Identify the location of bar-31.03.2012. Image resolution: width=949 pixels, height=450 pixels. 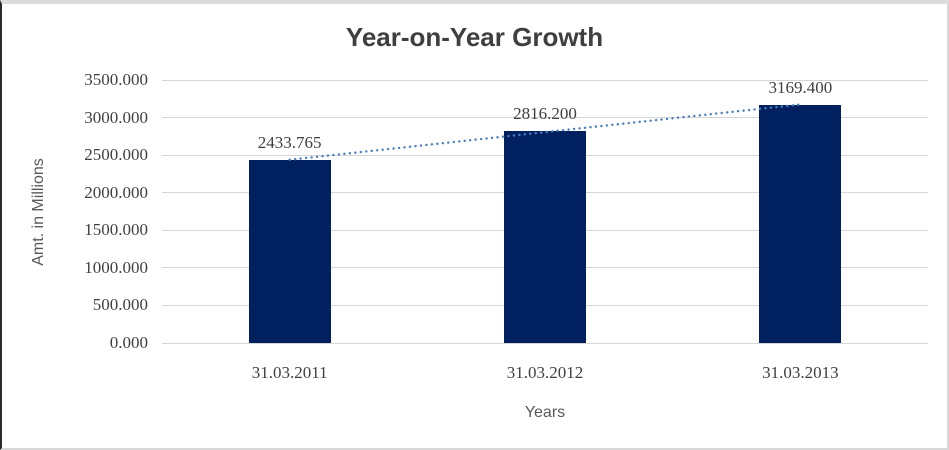
(545, 237).